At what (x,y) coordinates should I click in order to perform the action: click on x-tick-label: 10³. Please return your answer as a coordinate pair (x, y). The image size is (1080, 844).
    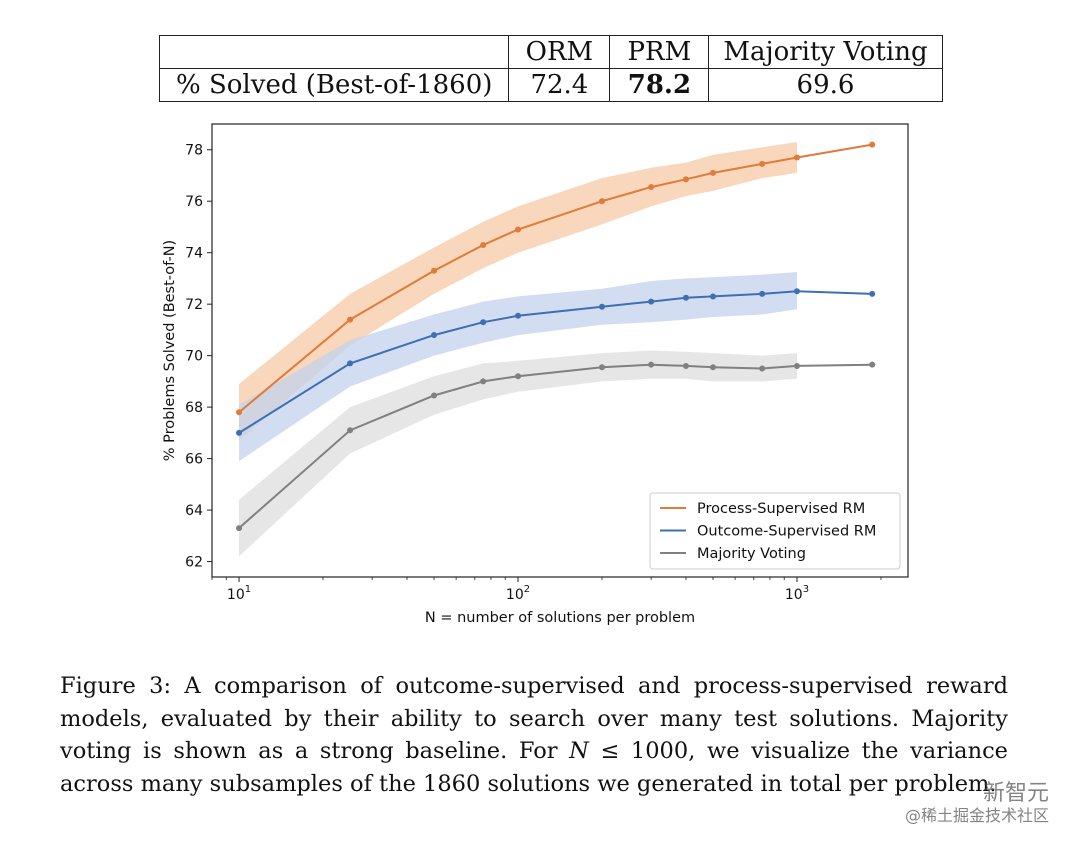
    Looking at the image, I should click on (797, 593).